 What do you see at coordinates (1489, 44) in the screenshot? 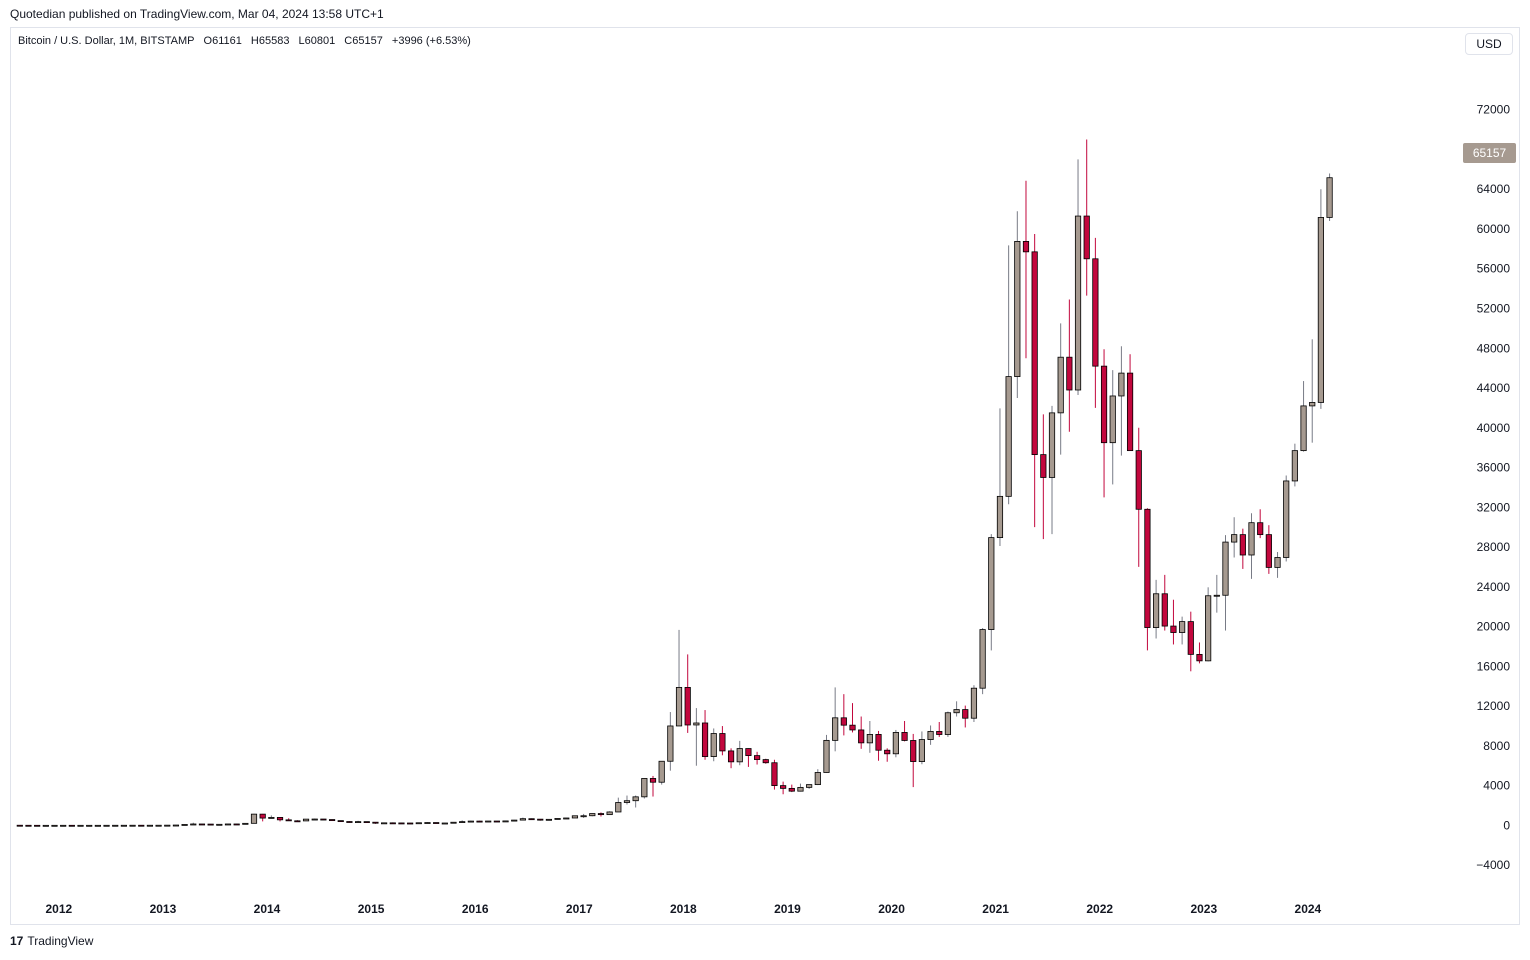
I see `currency-button: USD` at bounding box center [1489, 44].